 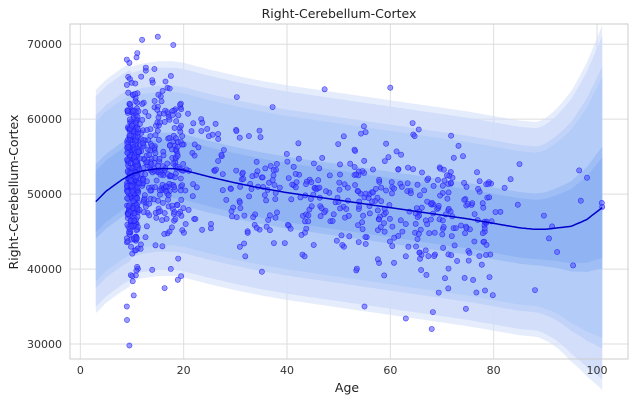 What do you see at coordinates (80, 370) in the screenshot?
I see `x-tick-label: 0` at bounding box center [80, 370].